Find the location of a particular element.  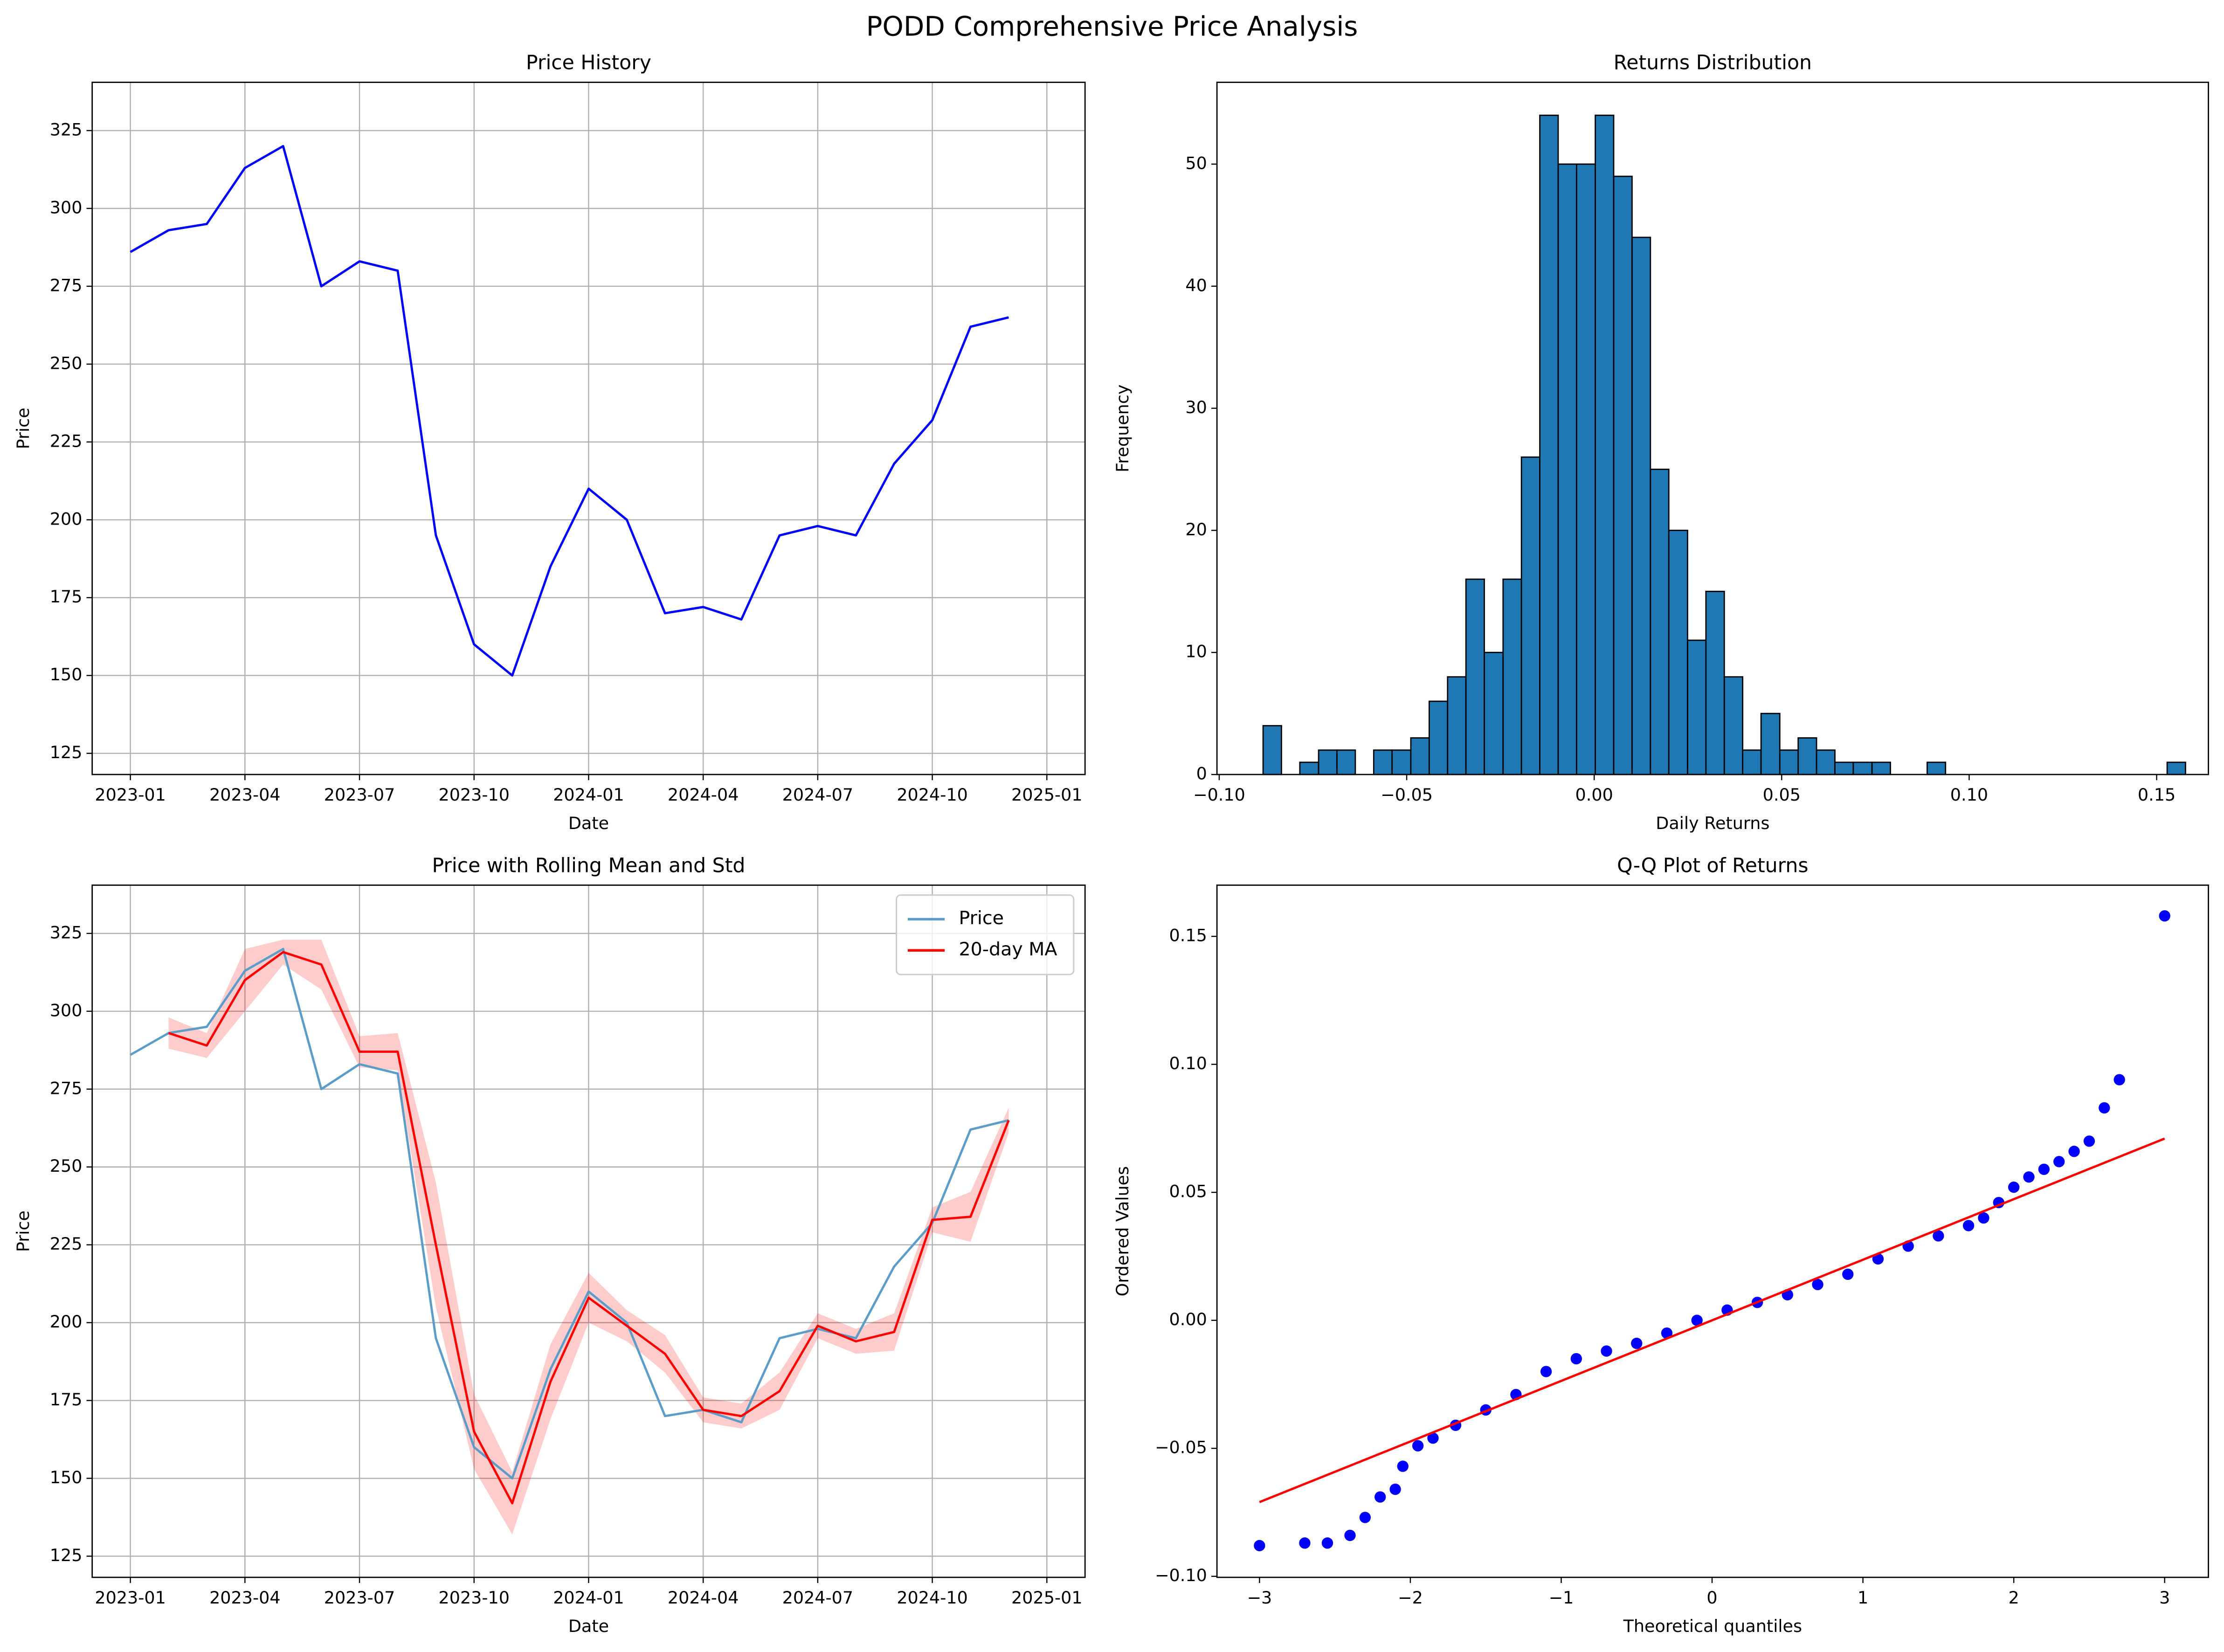

y-tick-label: 250 is located at coordinates (66, 1166).